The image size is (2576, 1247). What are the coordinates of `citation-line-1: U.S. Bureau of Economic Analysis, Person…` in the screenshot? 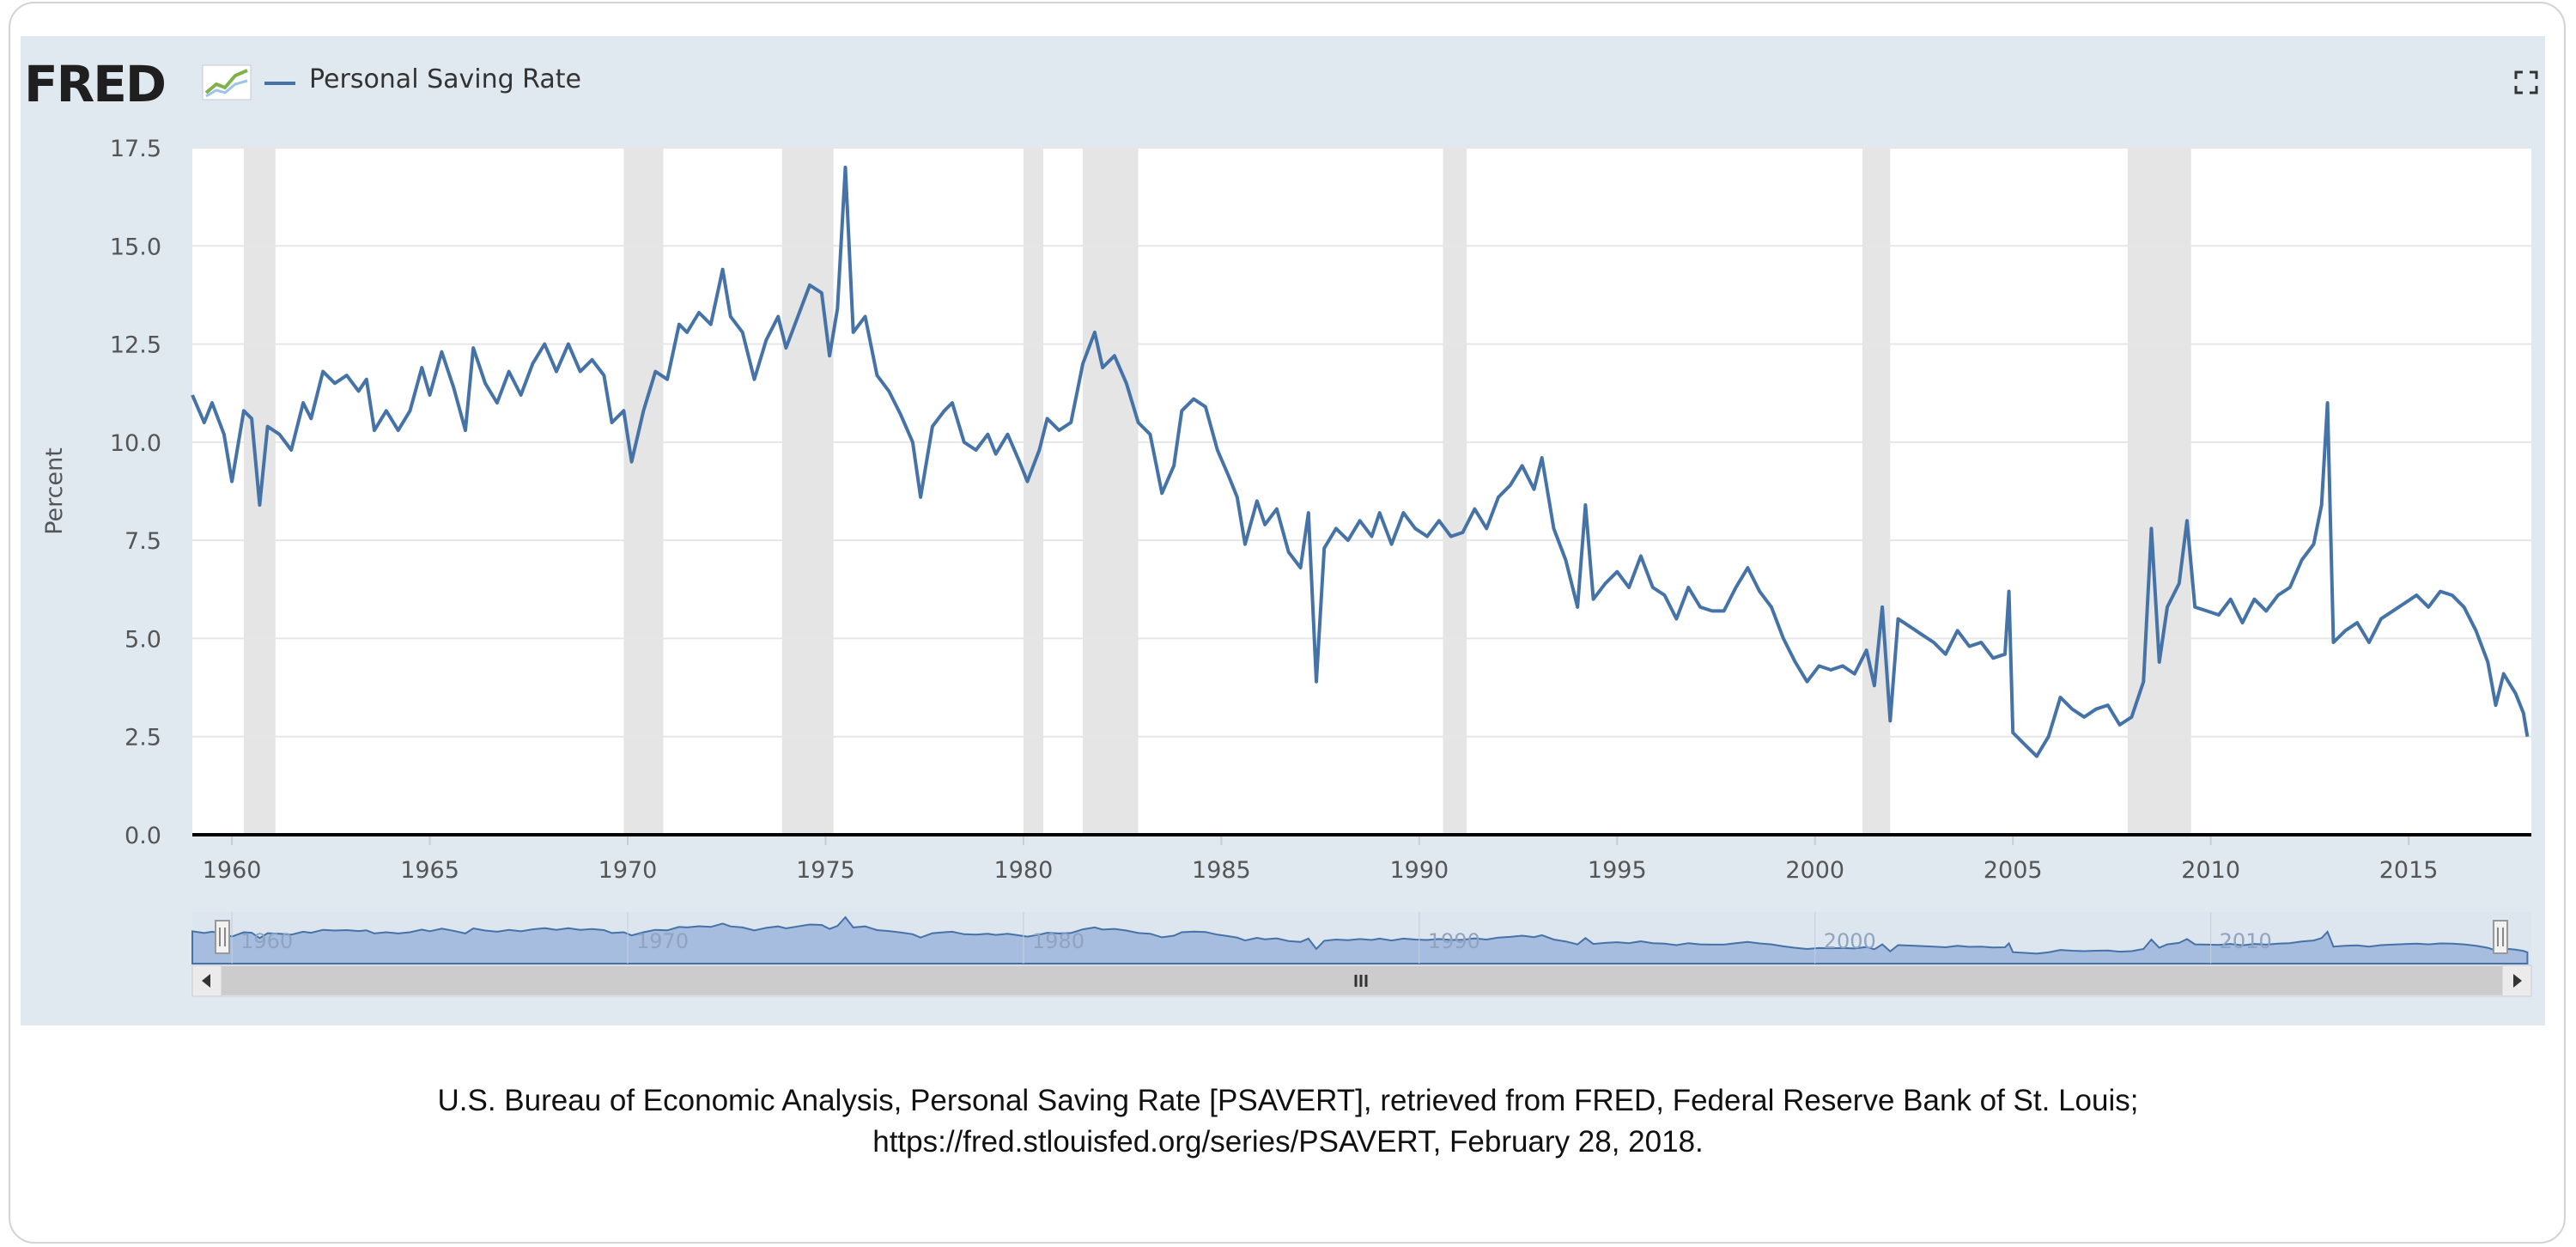 It's located at (1288, 1100).